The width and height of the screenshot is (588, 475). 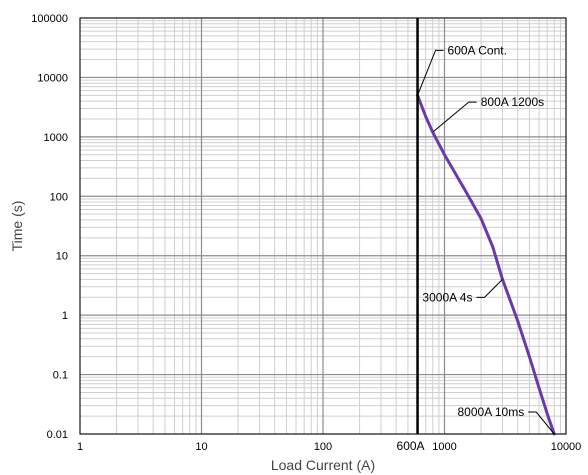 I want to click on y-tick-label: 1000, so click(x=56, y=138).